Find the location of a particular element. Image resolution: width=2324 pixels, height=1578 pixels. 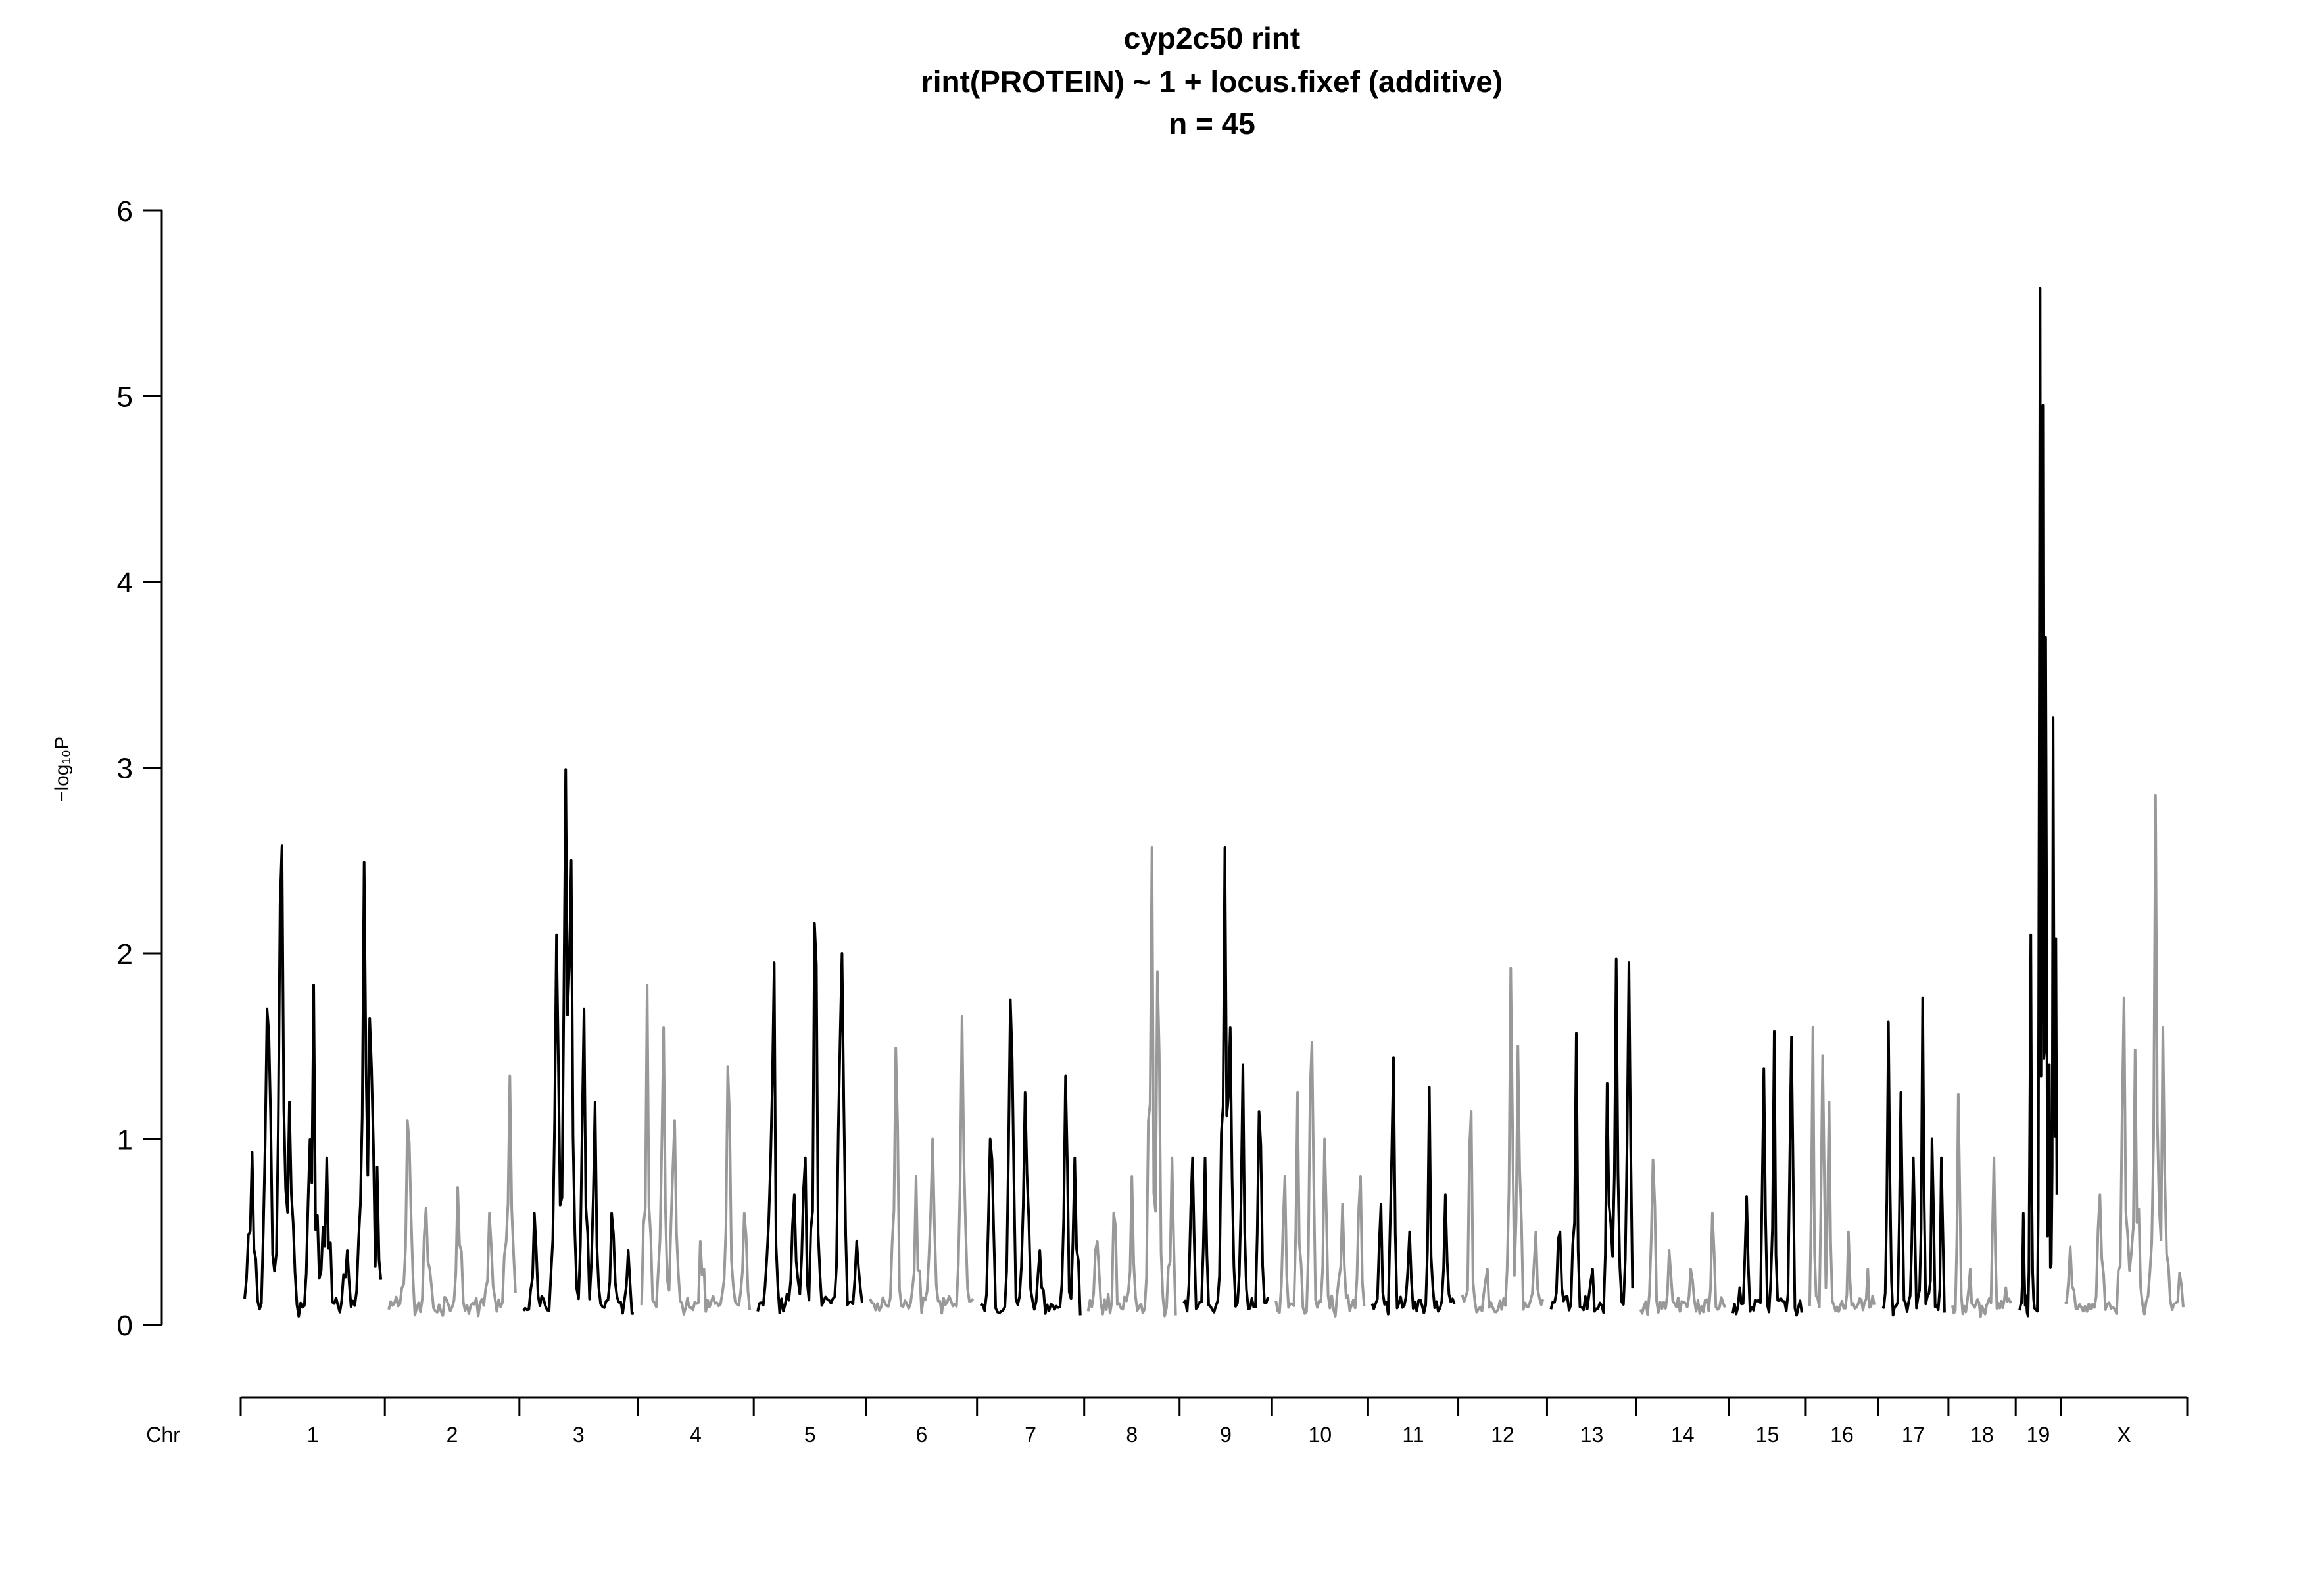

x-tick-label-chr-9: 9 is located at coordinates (1226, 1434).